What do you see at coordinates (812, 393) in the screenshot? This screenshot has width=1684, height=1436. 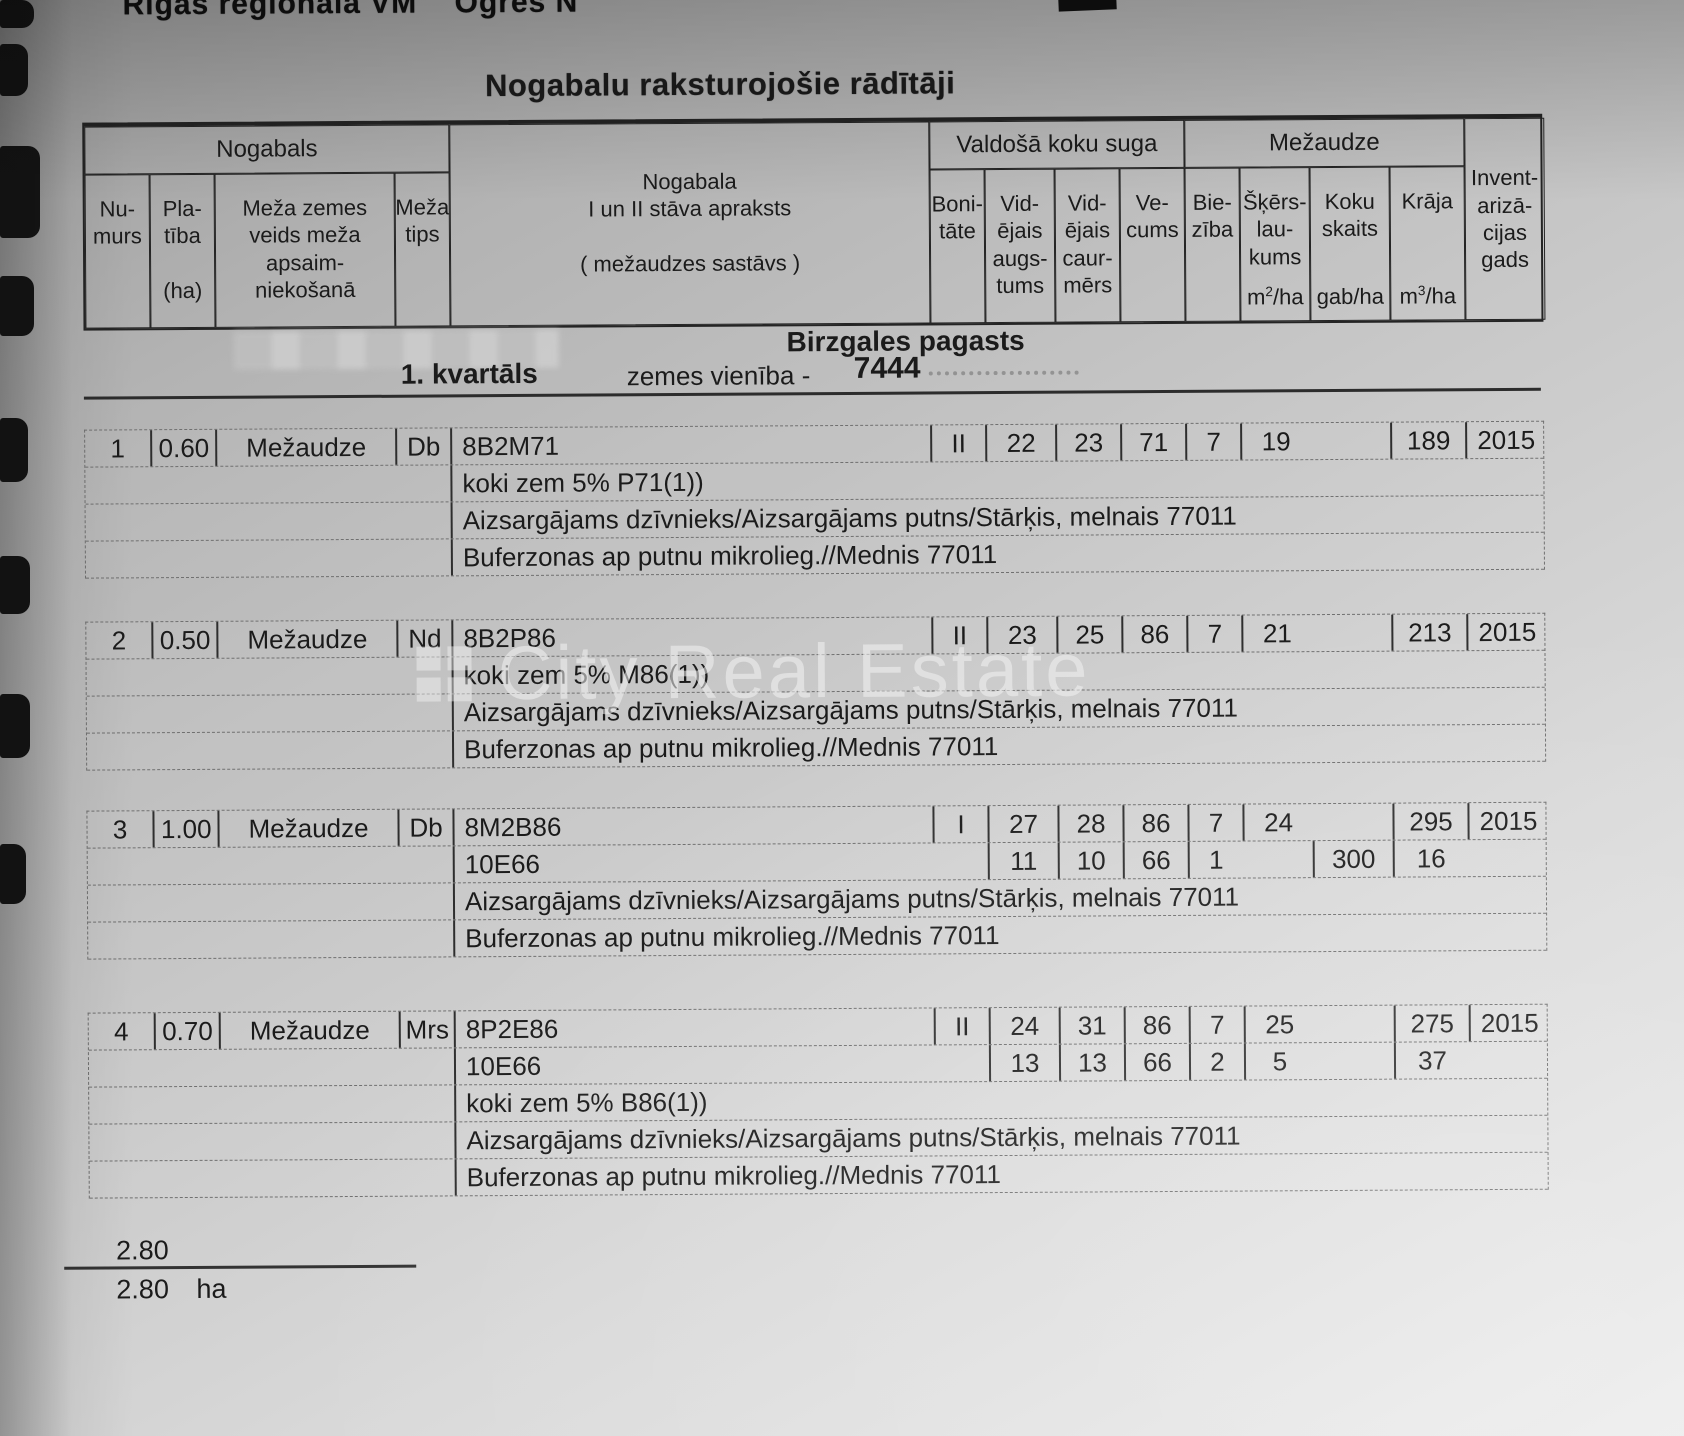 I see `section-divider-line` at bounding box center [812, 393].